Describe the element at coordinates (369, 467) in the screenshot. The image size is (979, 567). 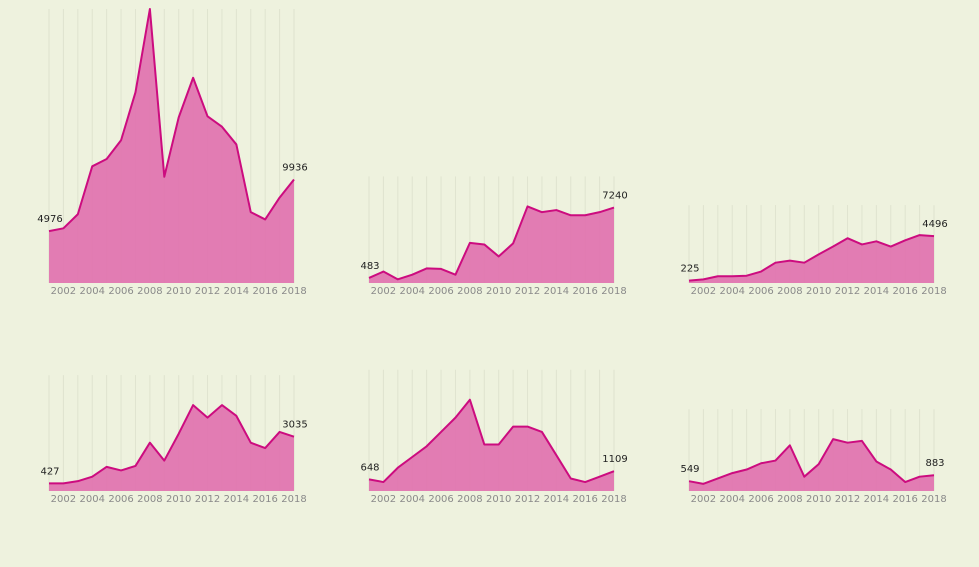
I see `first-value-label: 648` at that location.